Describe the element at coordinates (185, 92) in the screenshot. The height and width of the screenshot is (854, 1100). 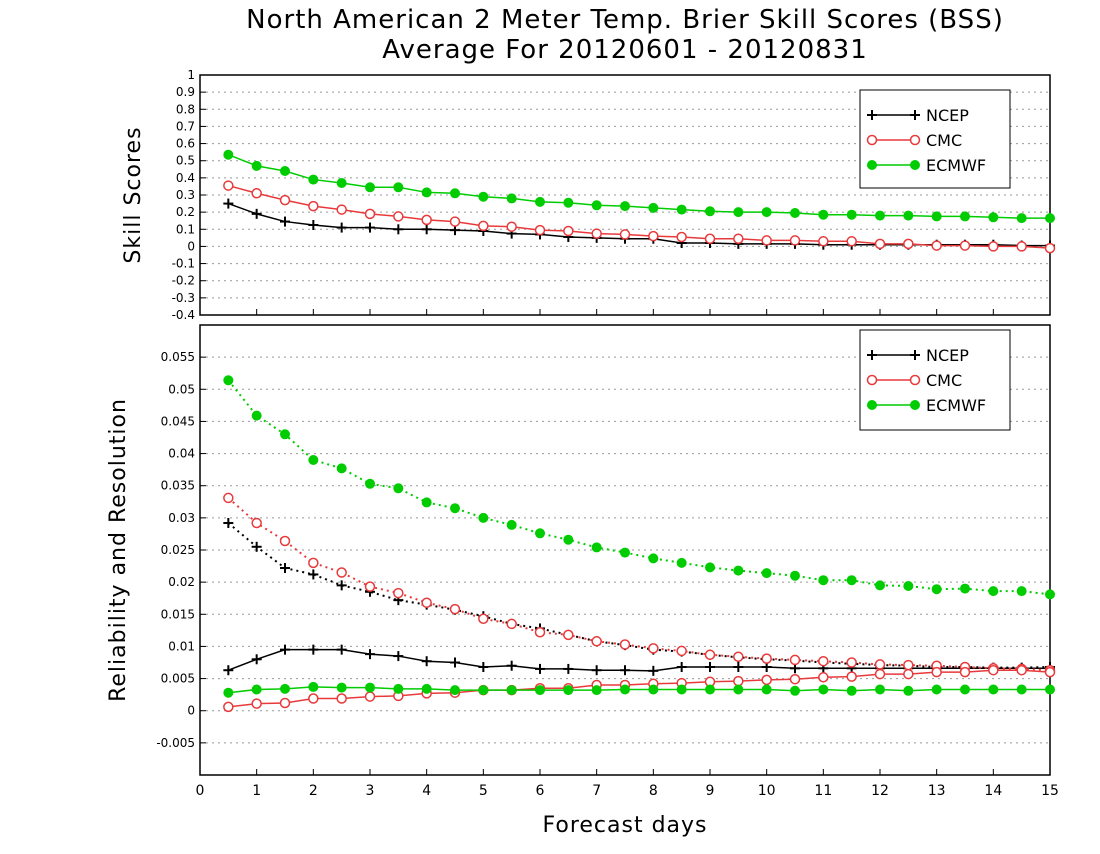
I see `y-tick-label: 0.9` at that location.